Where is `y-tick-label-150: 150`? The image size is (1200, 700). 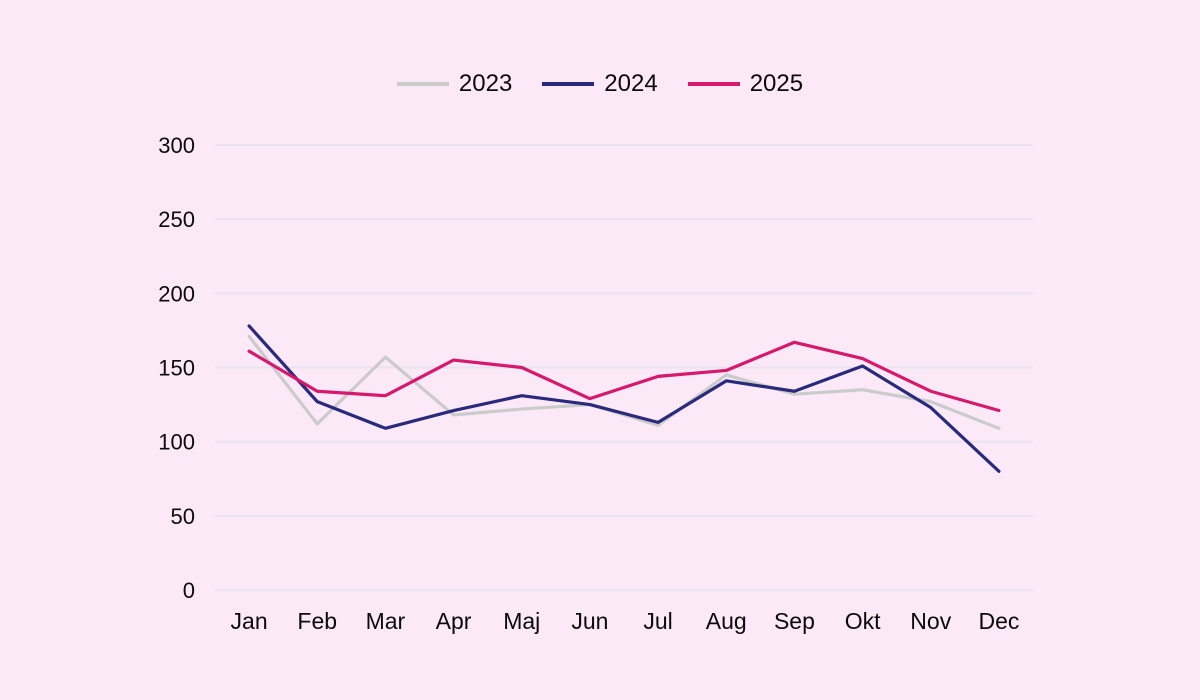
y-tick-label-150: 150 is located at coordinates (176, 368).